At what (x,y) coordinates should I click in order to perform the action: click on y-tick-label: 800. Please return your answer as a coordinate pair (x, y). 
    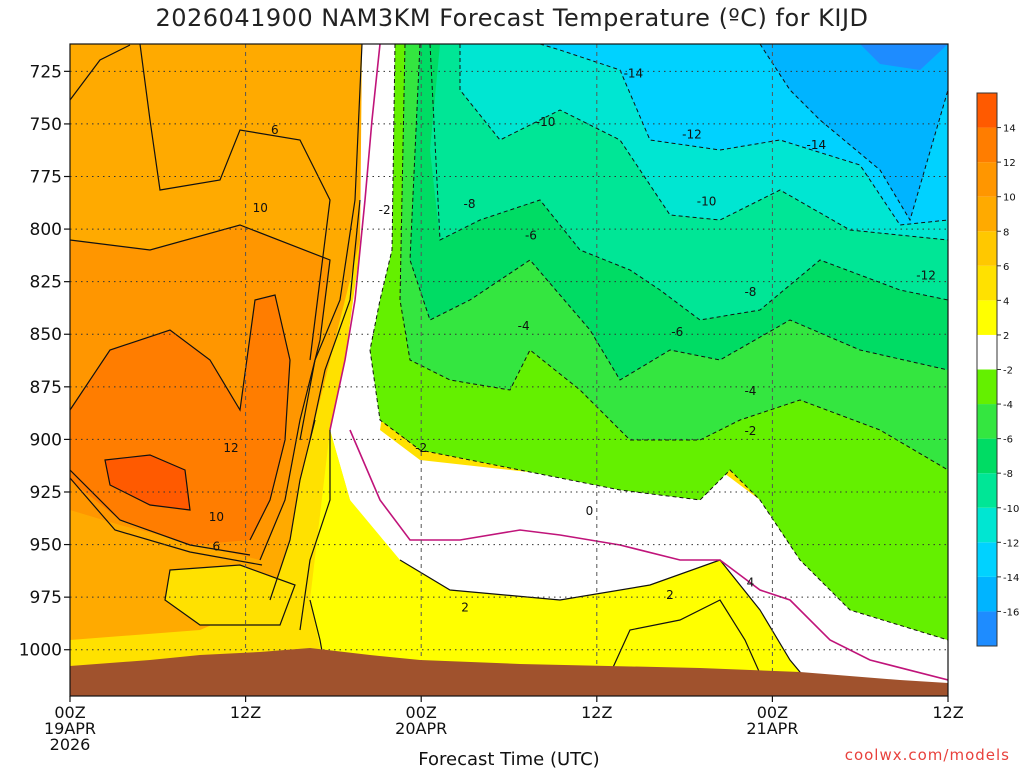
    Looking at the image, I should click on (46, 230).